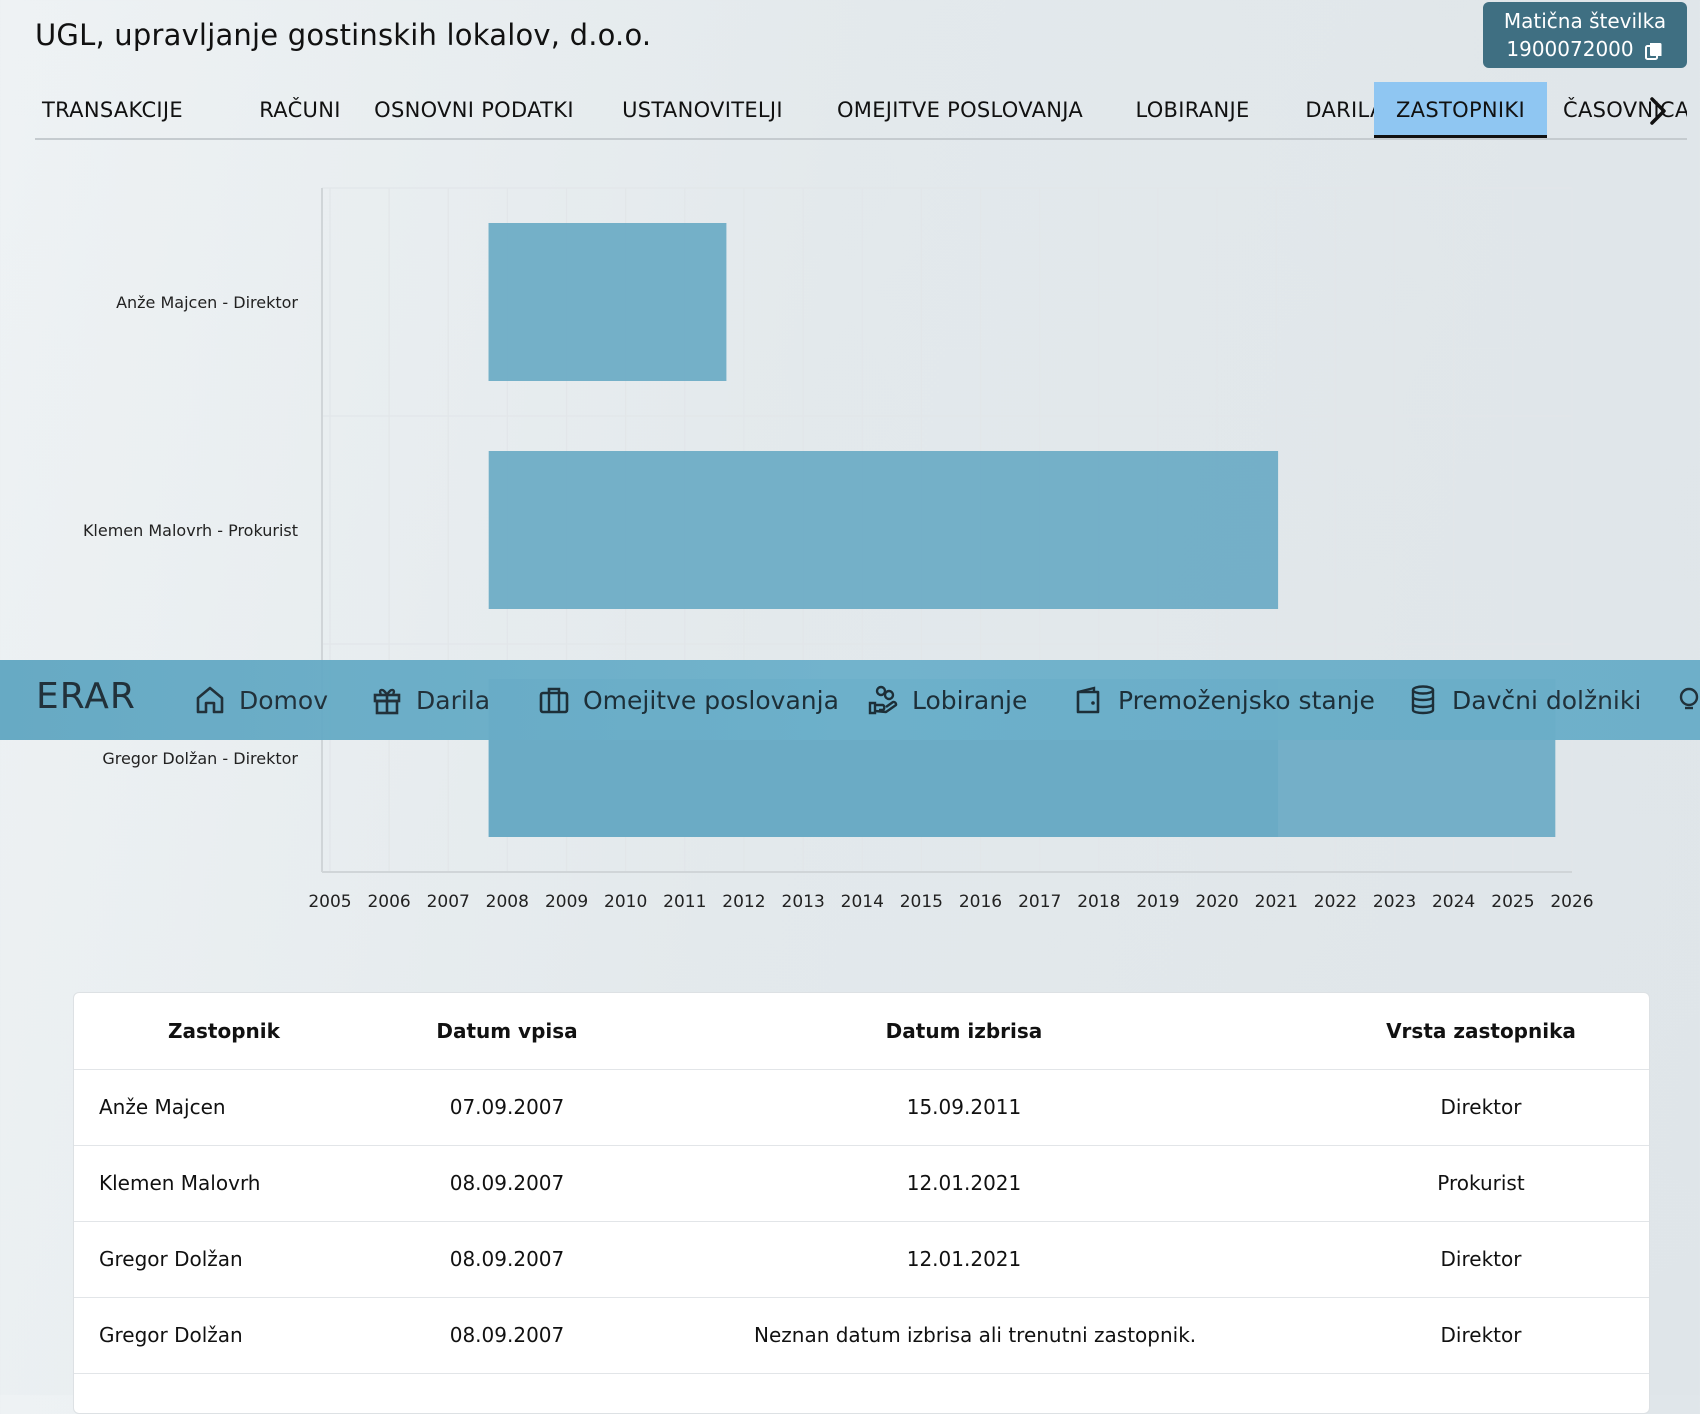 This screenshot has height=1414, width=1700. I want to click on nav-domov-label: Domov, so click(283, 700).